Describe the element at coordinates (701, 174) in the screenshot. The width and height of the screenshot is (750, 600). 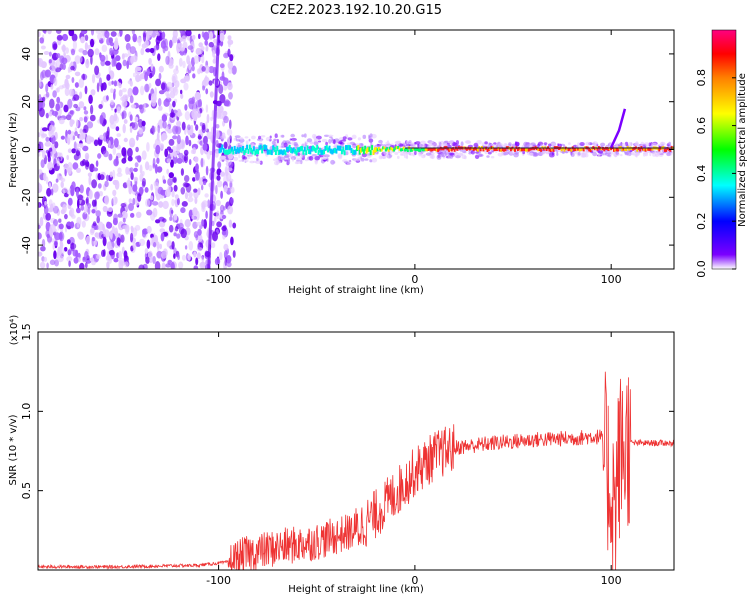
I see `colorbar-tick-label: 0.4` at that location.